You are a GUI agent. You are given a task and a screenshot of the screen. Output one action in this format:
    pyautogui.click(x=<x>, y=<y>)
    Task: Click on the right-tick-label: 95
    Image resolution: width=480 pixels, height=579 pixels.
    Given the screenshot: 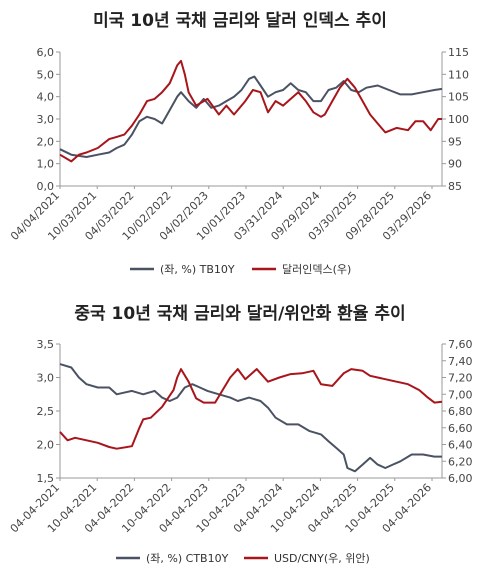 What is the action you would take?
    pyautogui.click(x=455, y=141)
    